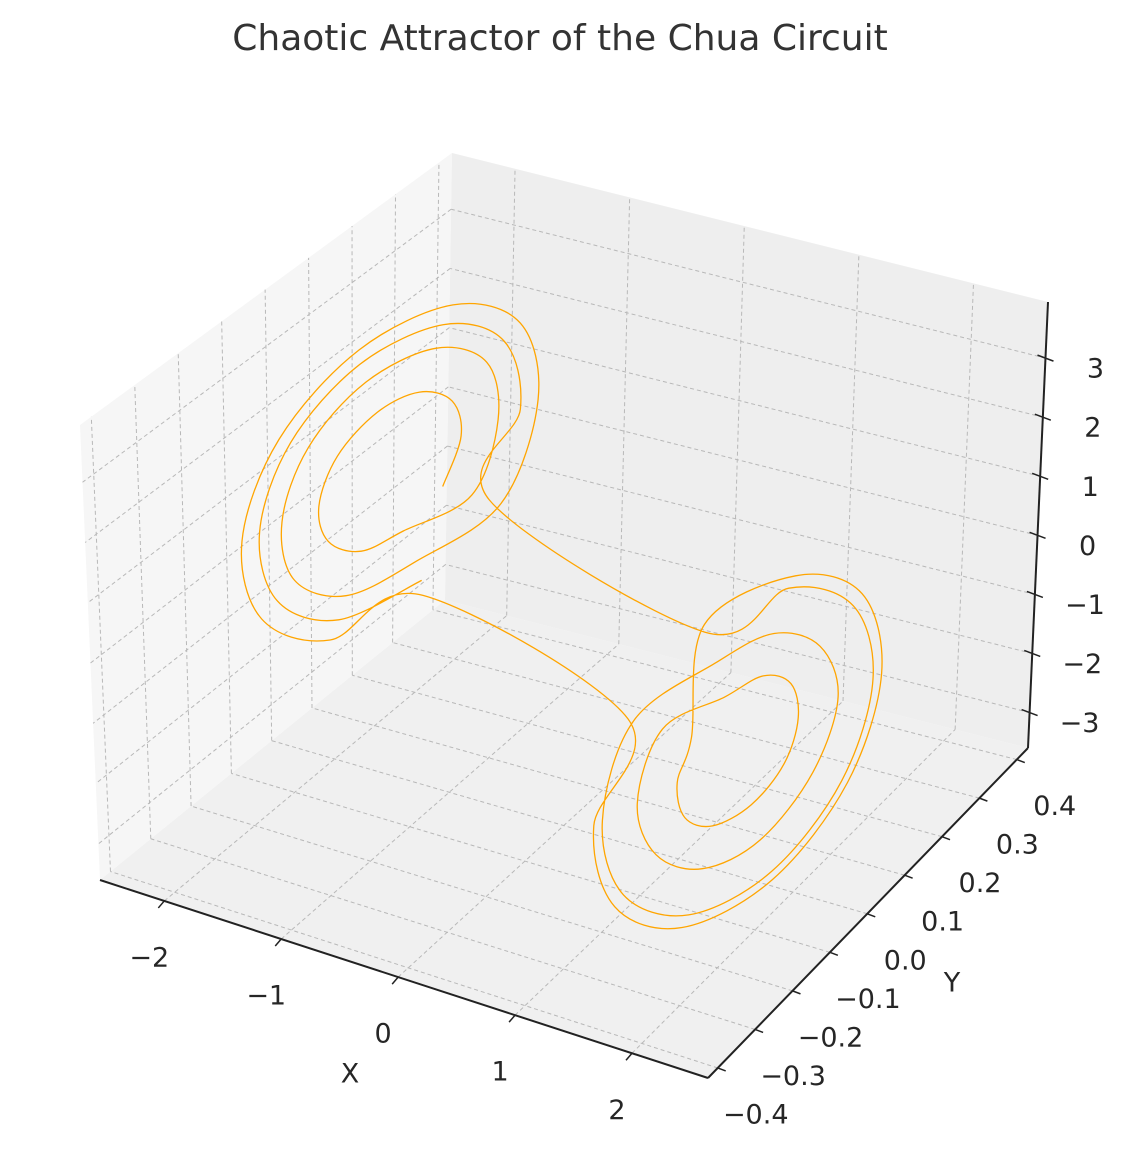 The width and height of the screenshot is (1132, 1172). What do you see at coordinates (149, 957) in the screenshot?
I see `x-tick-label: −2` at bounding box center [149, 957].